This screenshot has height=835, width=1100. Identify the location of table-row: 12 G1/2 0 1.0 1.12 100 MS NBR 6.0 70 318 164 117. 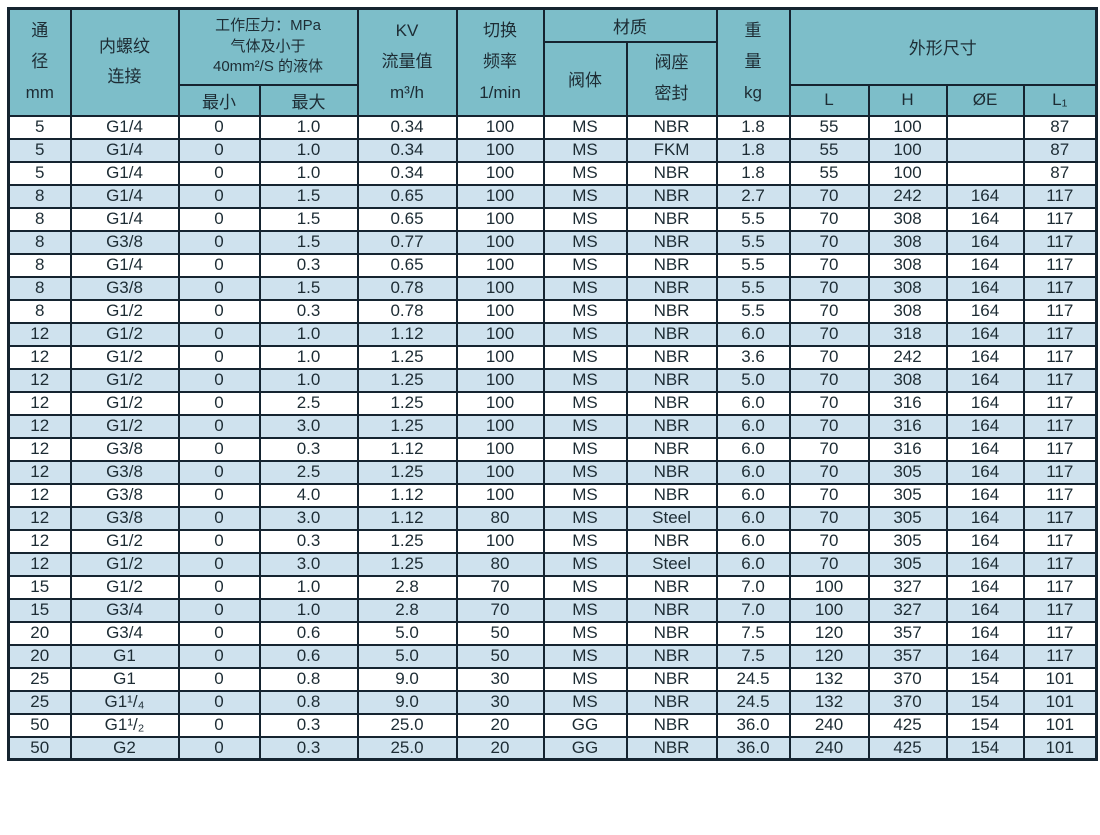
(552, 334).